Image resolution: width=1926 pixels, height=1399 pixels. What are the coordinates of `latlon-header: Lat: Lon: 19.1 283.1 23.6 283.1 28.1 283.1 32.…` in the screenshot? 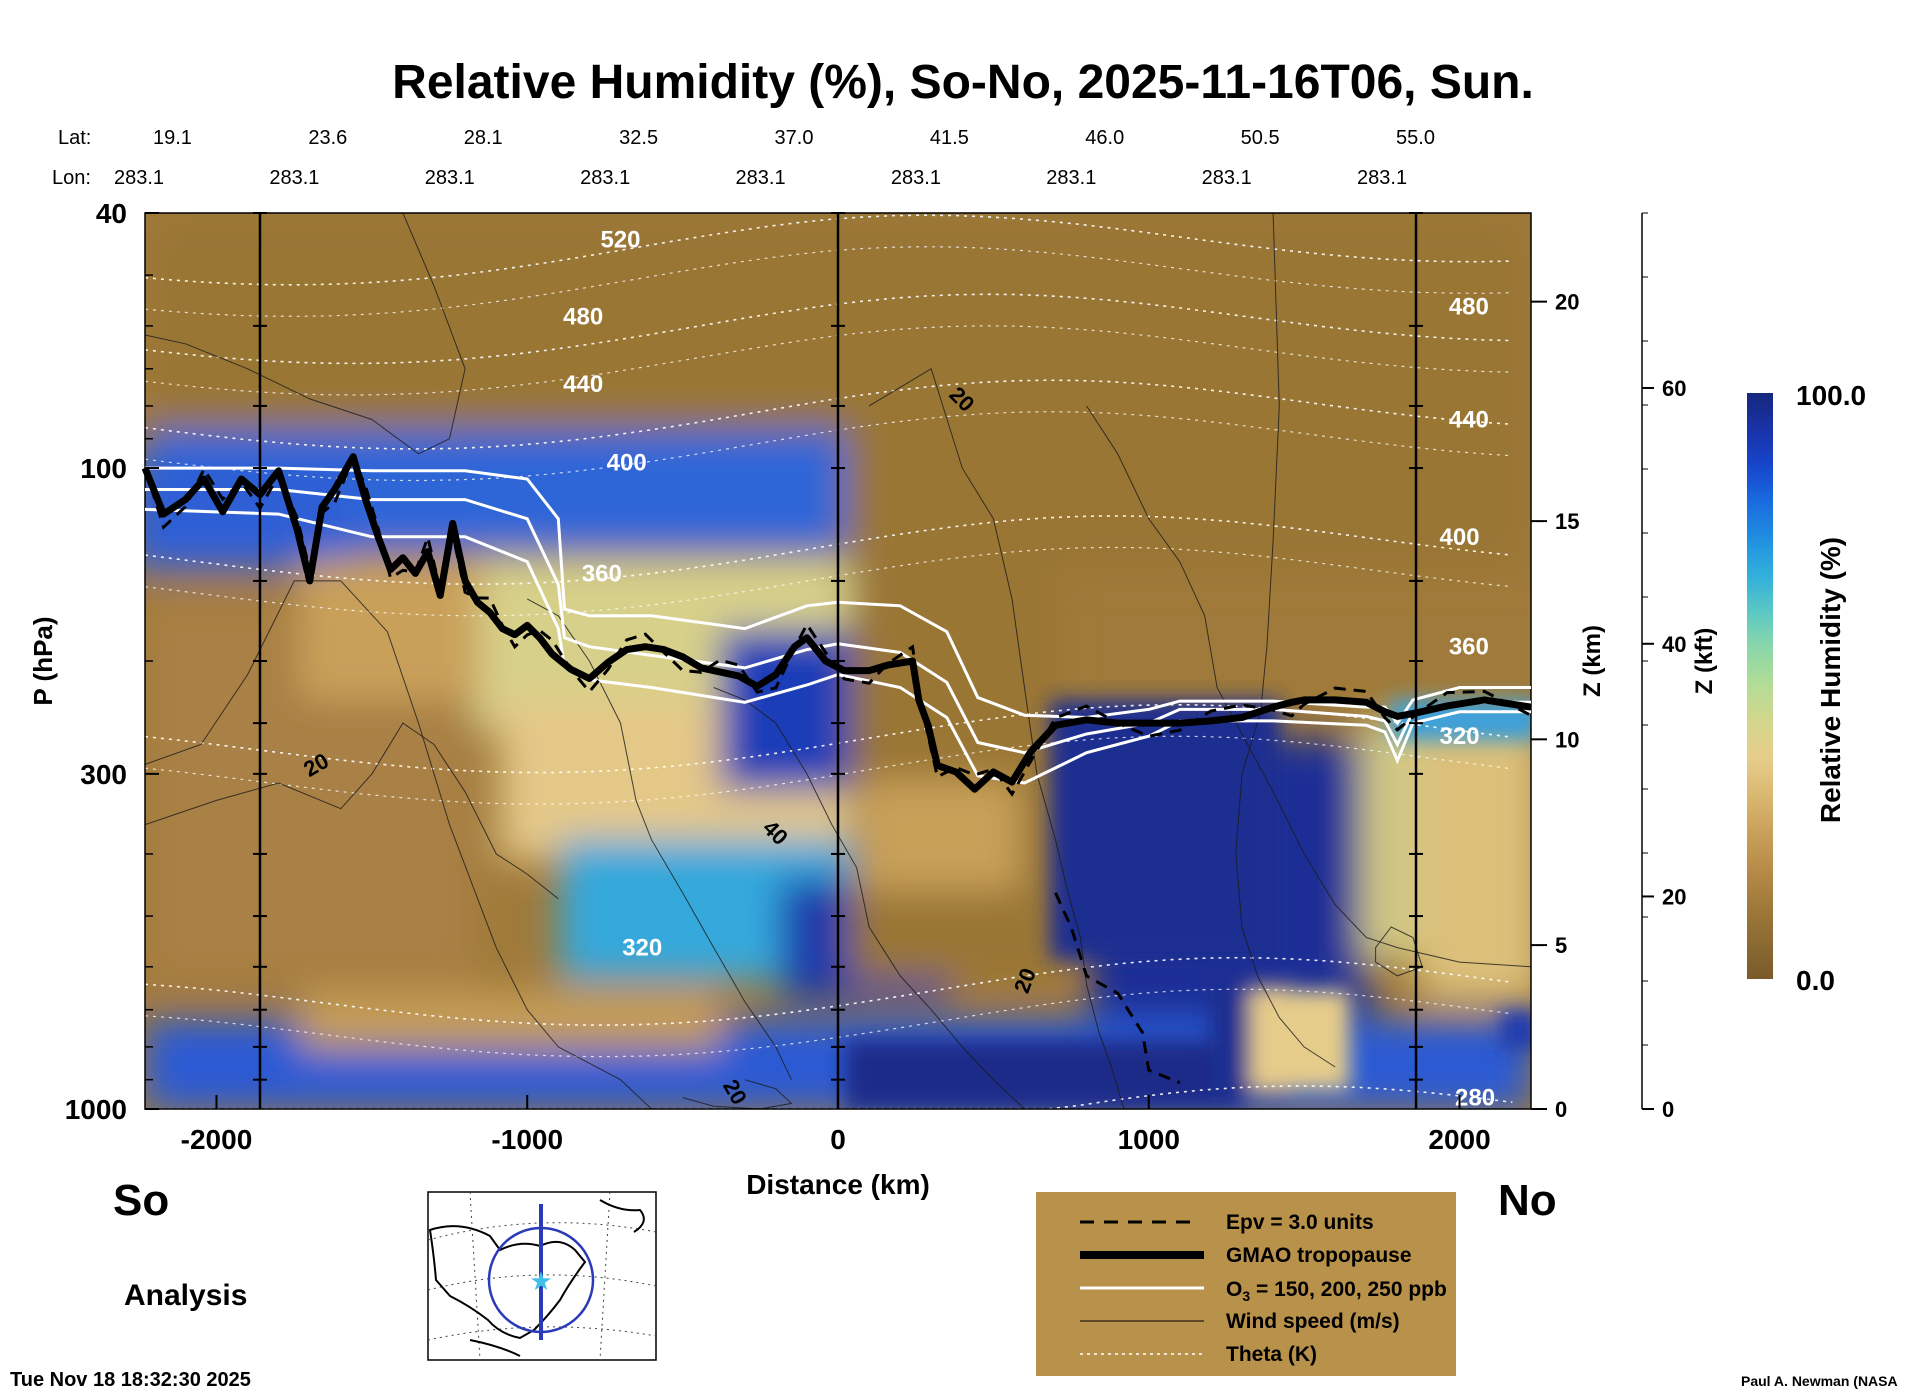 It's located at (743, 158).